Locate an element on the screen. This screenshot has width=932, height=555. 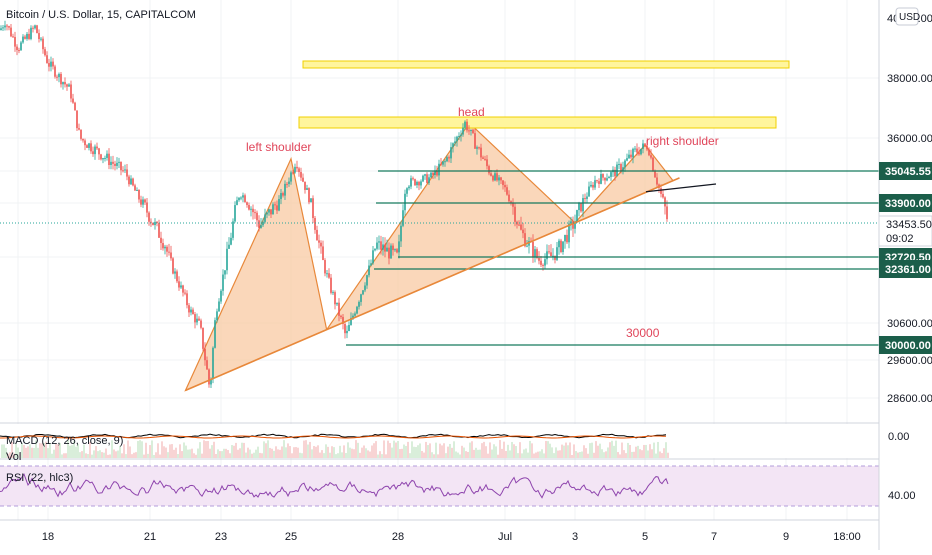
time-axis: 18 21 23 25 28 Jul 3 5 7 9 18:00 is located at coordinates (451, 537).